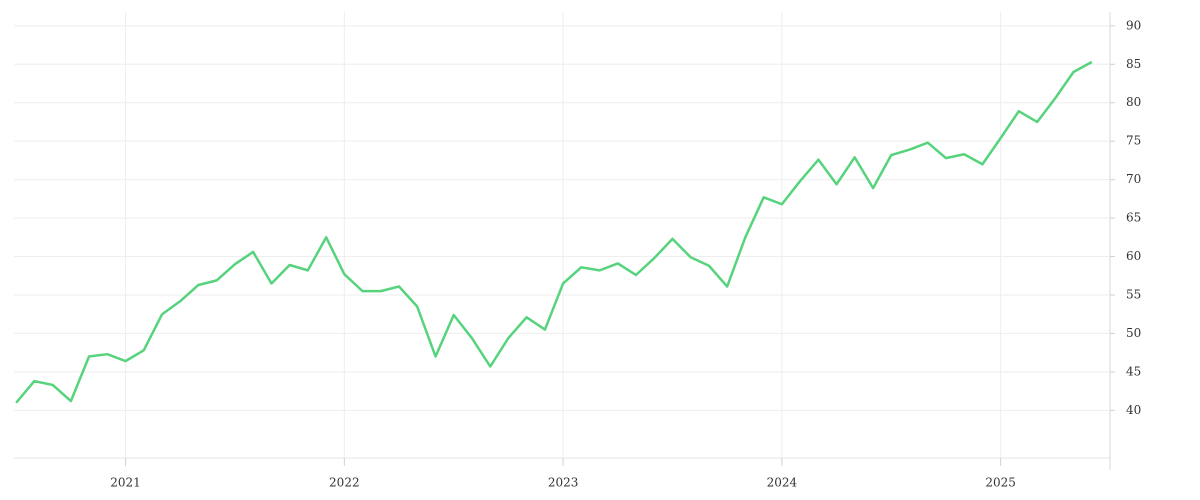  Describe the element at coordinates (1133, 64) in the screenshot. I see `y-tick-label: 85` at that location.